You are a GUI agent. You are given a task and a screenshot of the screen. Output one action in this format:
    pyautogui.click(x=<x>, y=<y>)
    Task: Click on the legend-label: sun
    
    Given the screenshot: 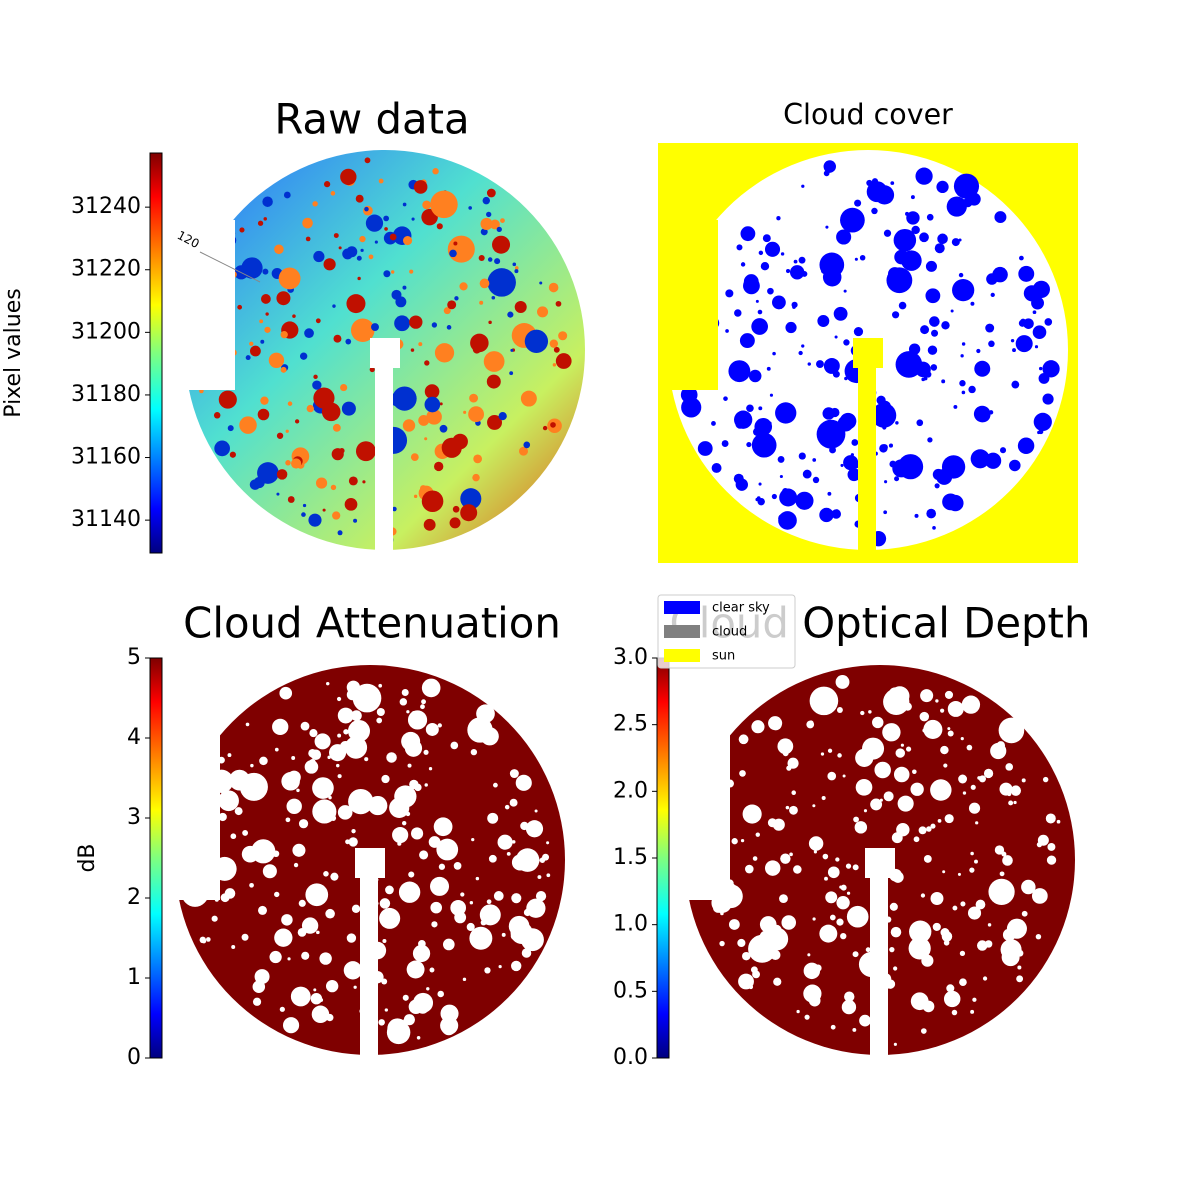 What is the action you would take?
    pyautogui.click(x=723, y=656)
    